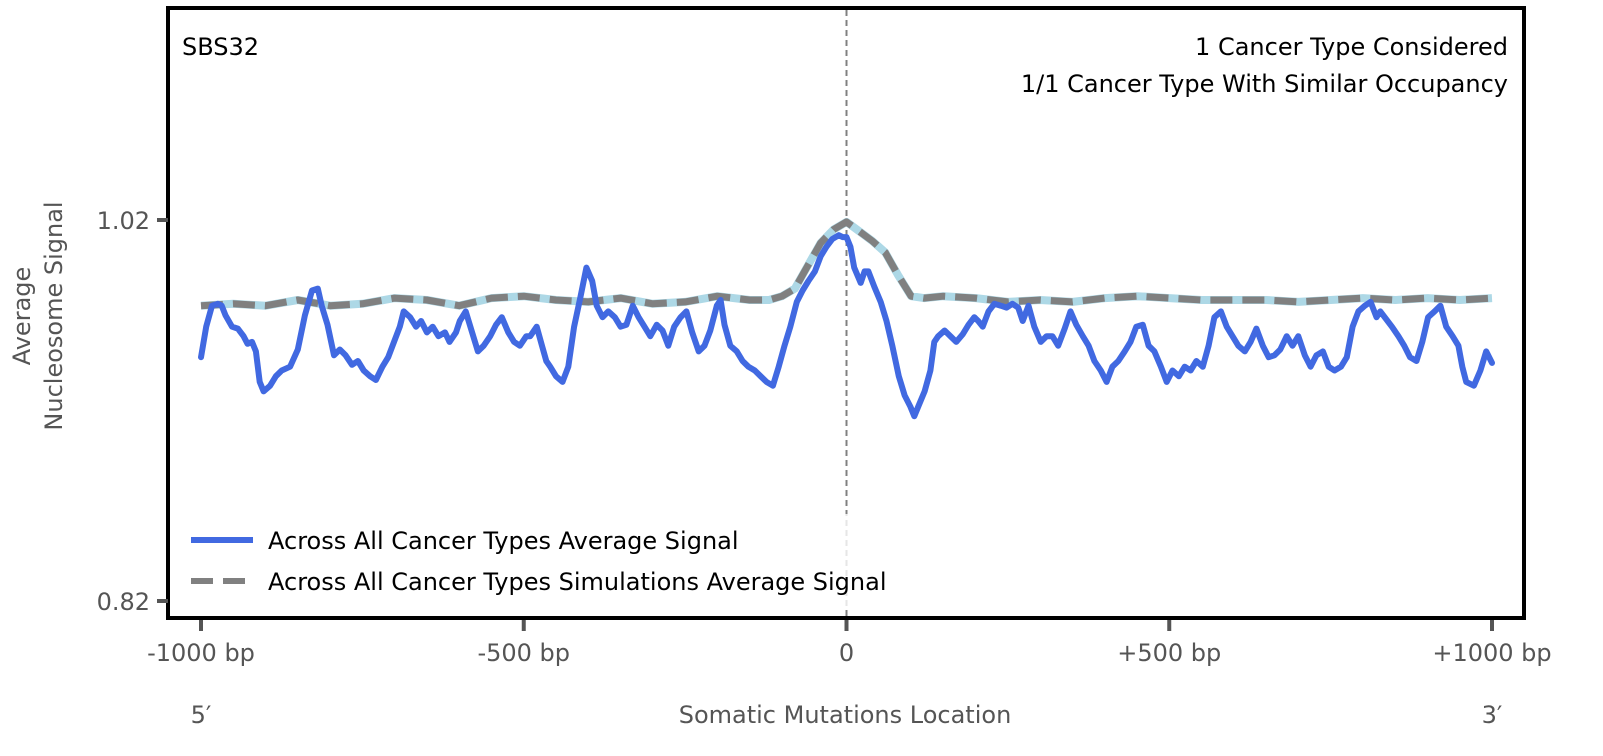  I want to click on x-tick-label: -1000 bp, so click(201, 653).